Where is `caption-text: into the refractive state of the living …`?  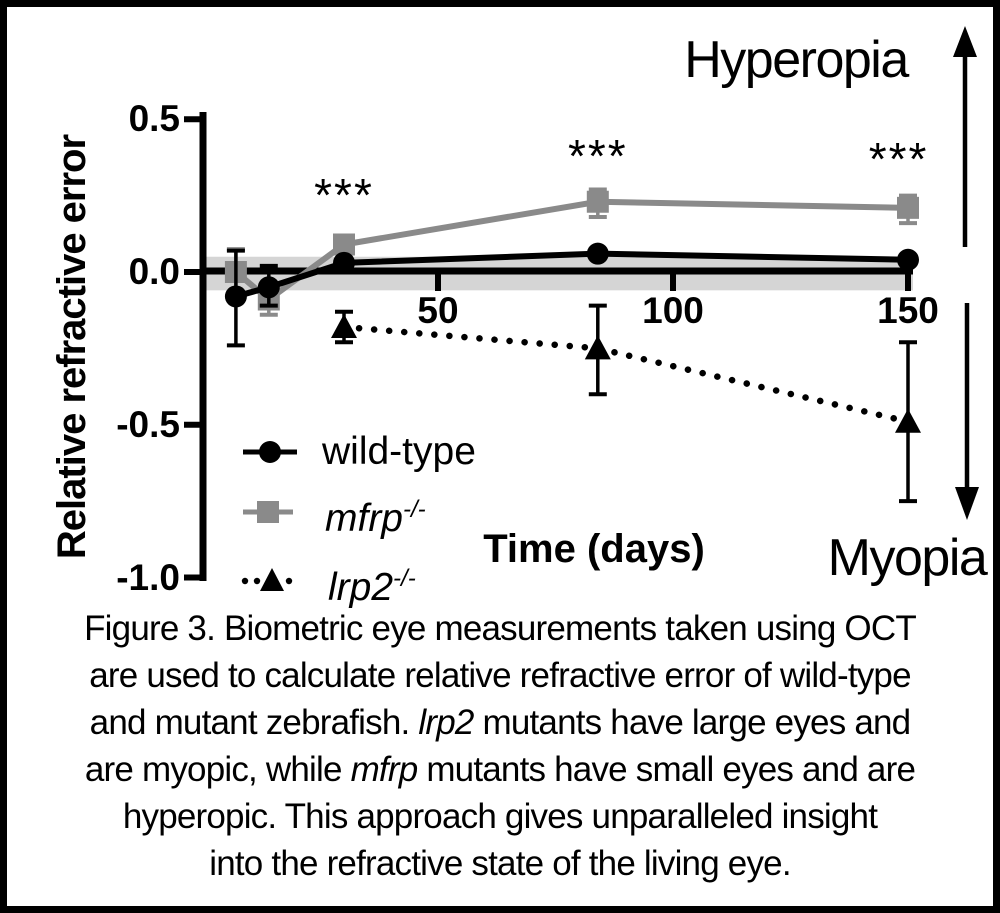 caption-text: into the refractive state of the living … is located at coordinates (500, 863).